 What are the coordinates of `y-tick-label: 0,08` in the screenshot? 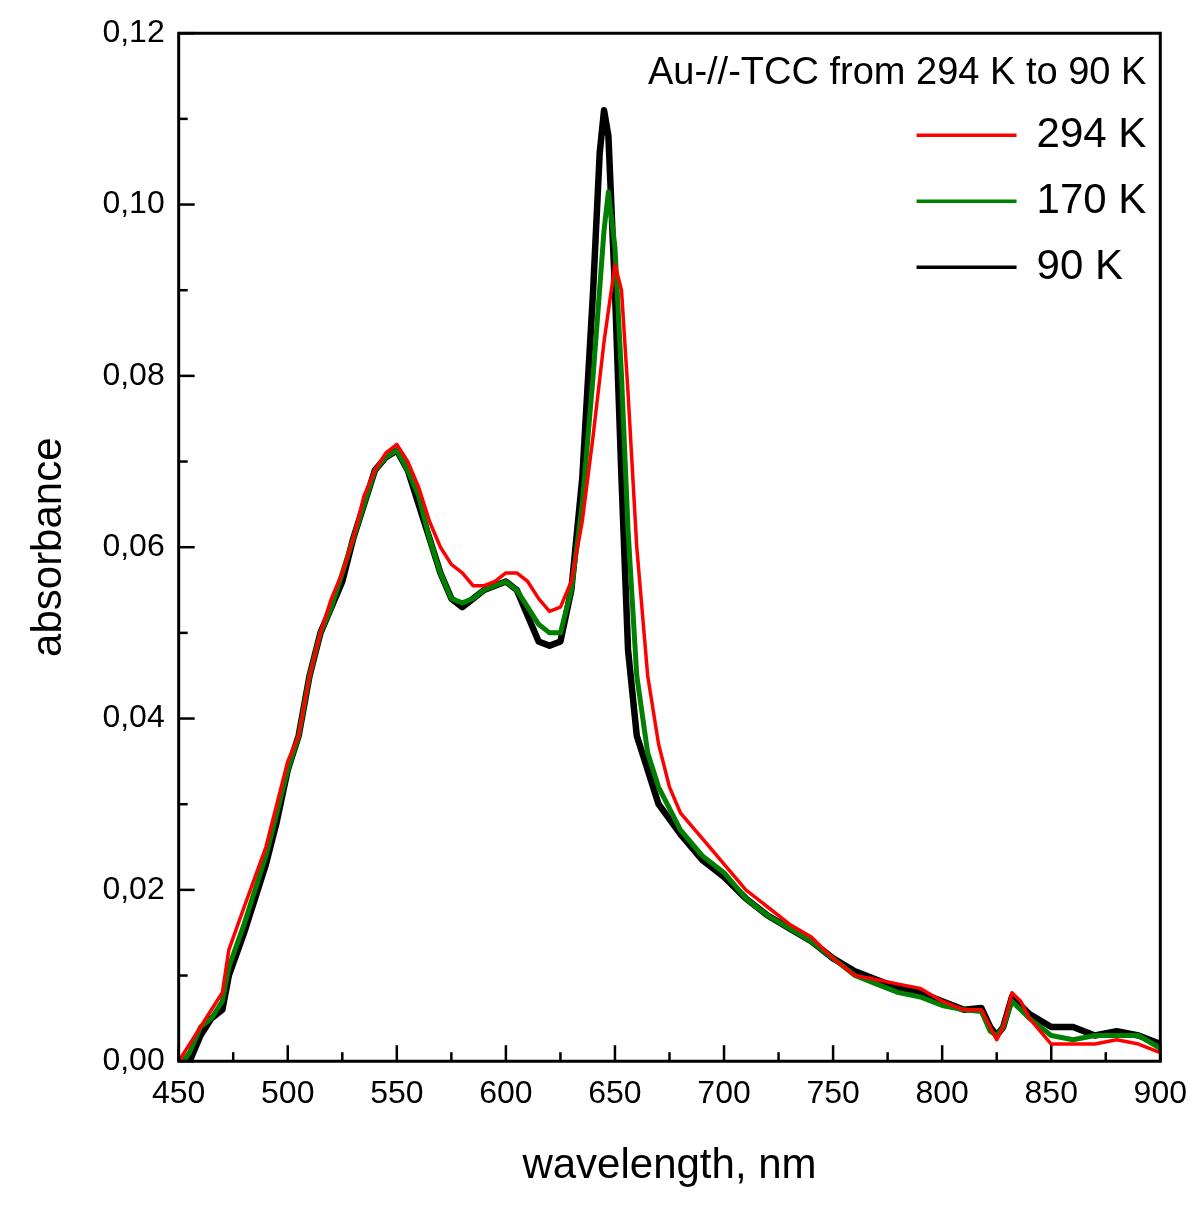 It's located at (133, 373).